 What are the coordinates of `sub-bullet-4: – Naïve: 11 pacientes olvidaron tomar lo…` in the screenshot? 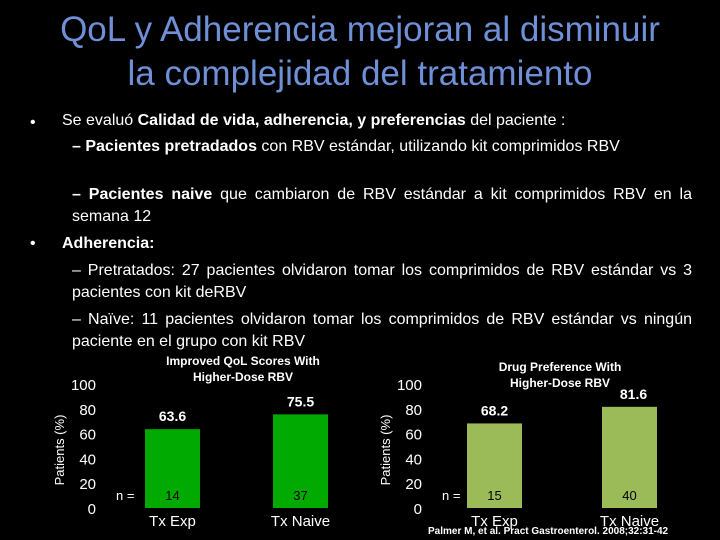 It's located at (382, 330).